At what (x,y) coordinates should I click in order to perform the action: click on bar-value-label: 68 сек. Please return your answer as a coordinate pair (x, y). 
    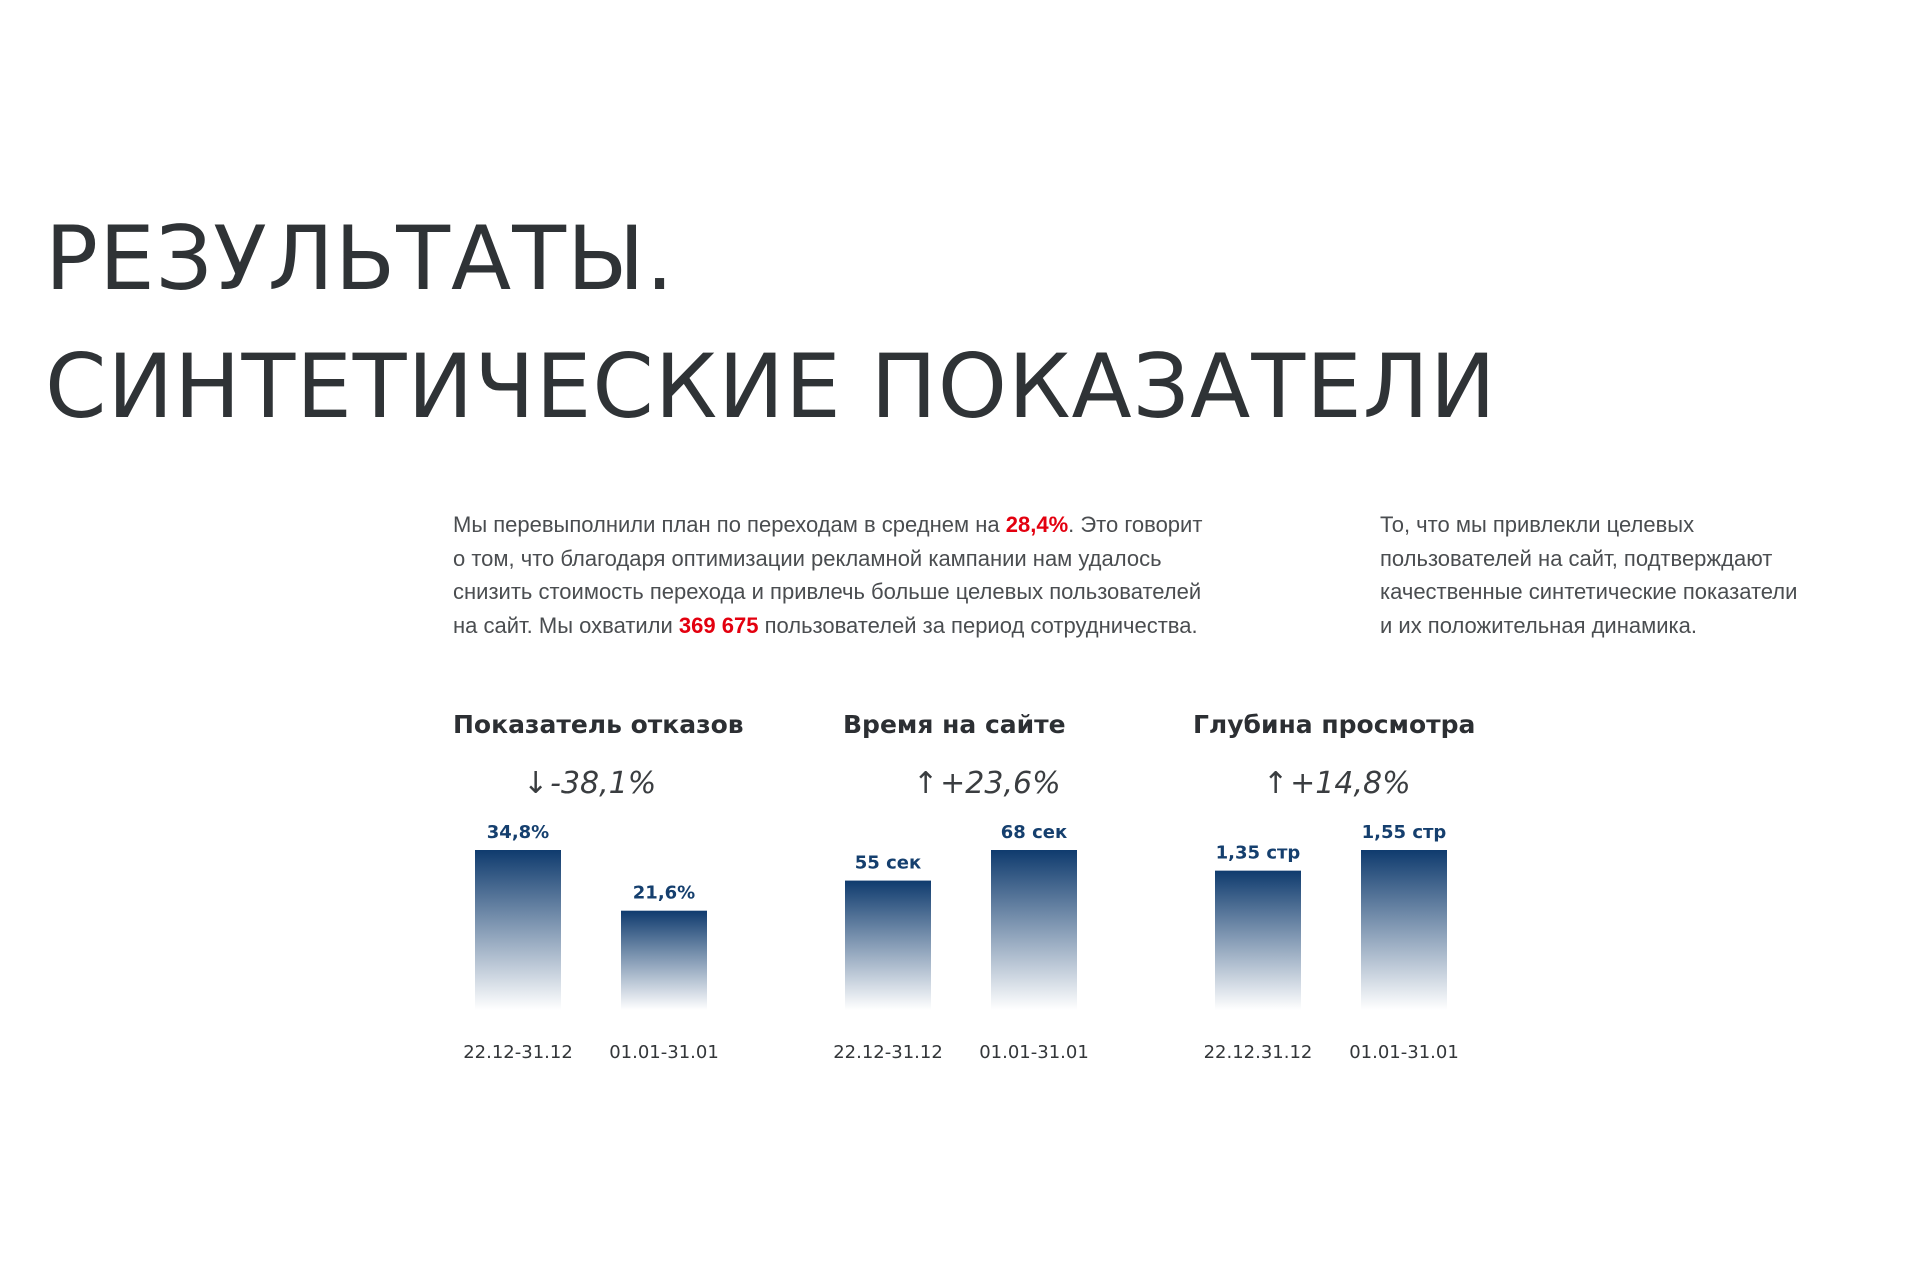
    Looking at the image, I should click on (1034, 832).